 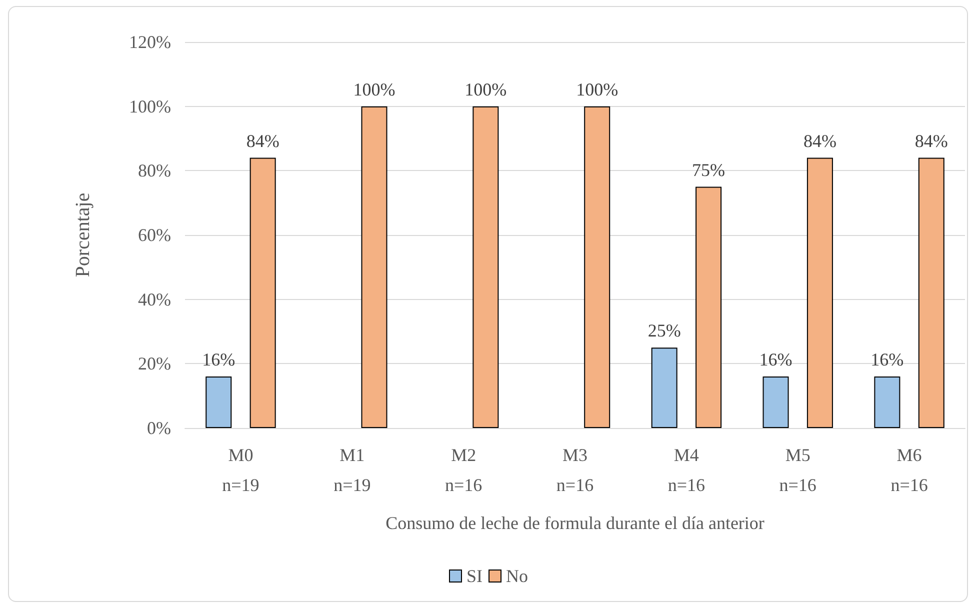 What do you see at coordinates (474, 576) in the screenshot?
I see `legend-label: SI` at bounding box center [474, 576].